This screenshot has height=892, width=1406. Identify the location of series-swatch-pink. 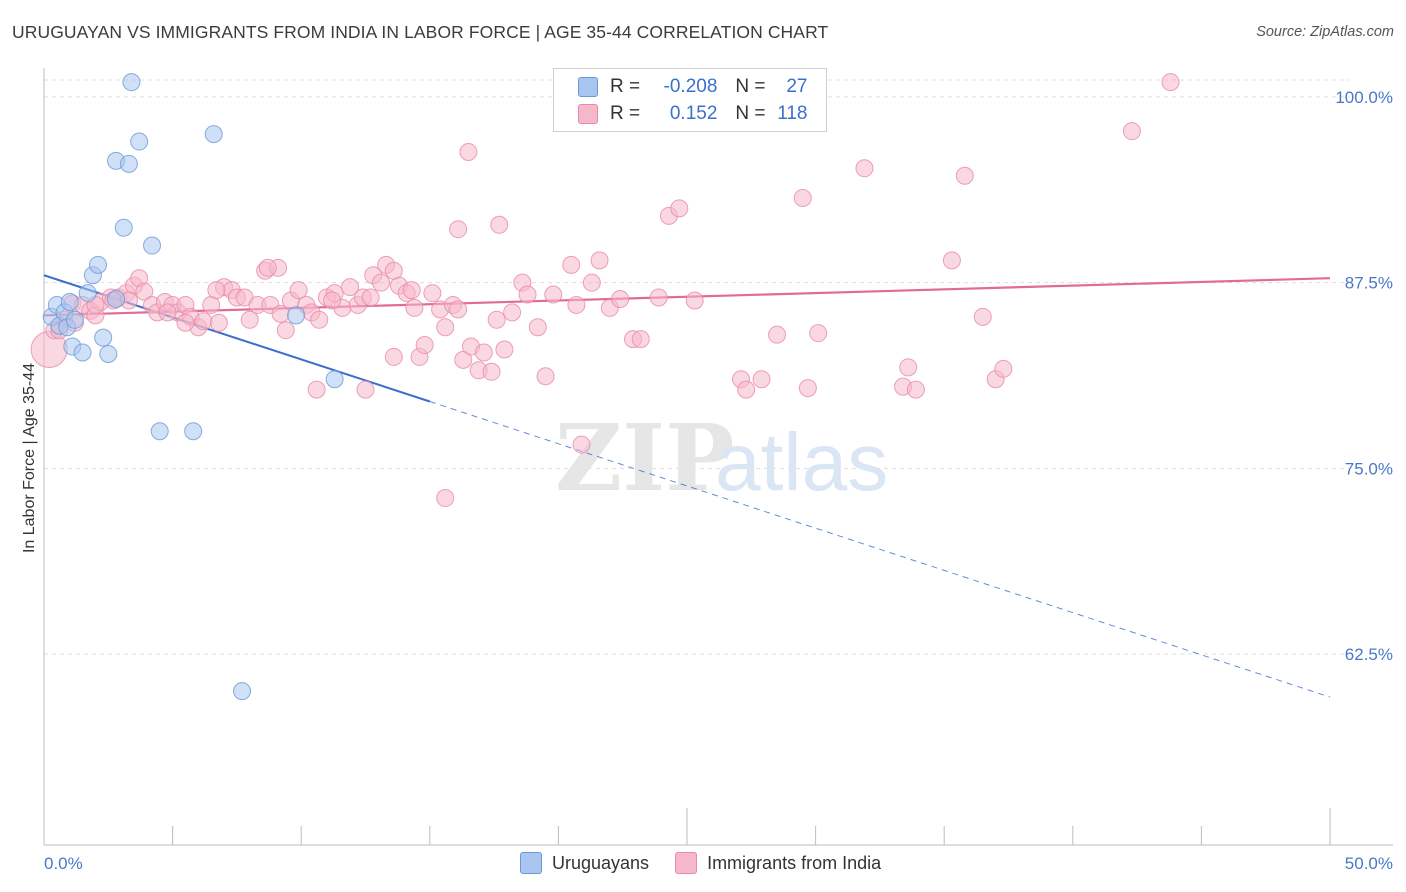
(686, 863).